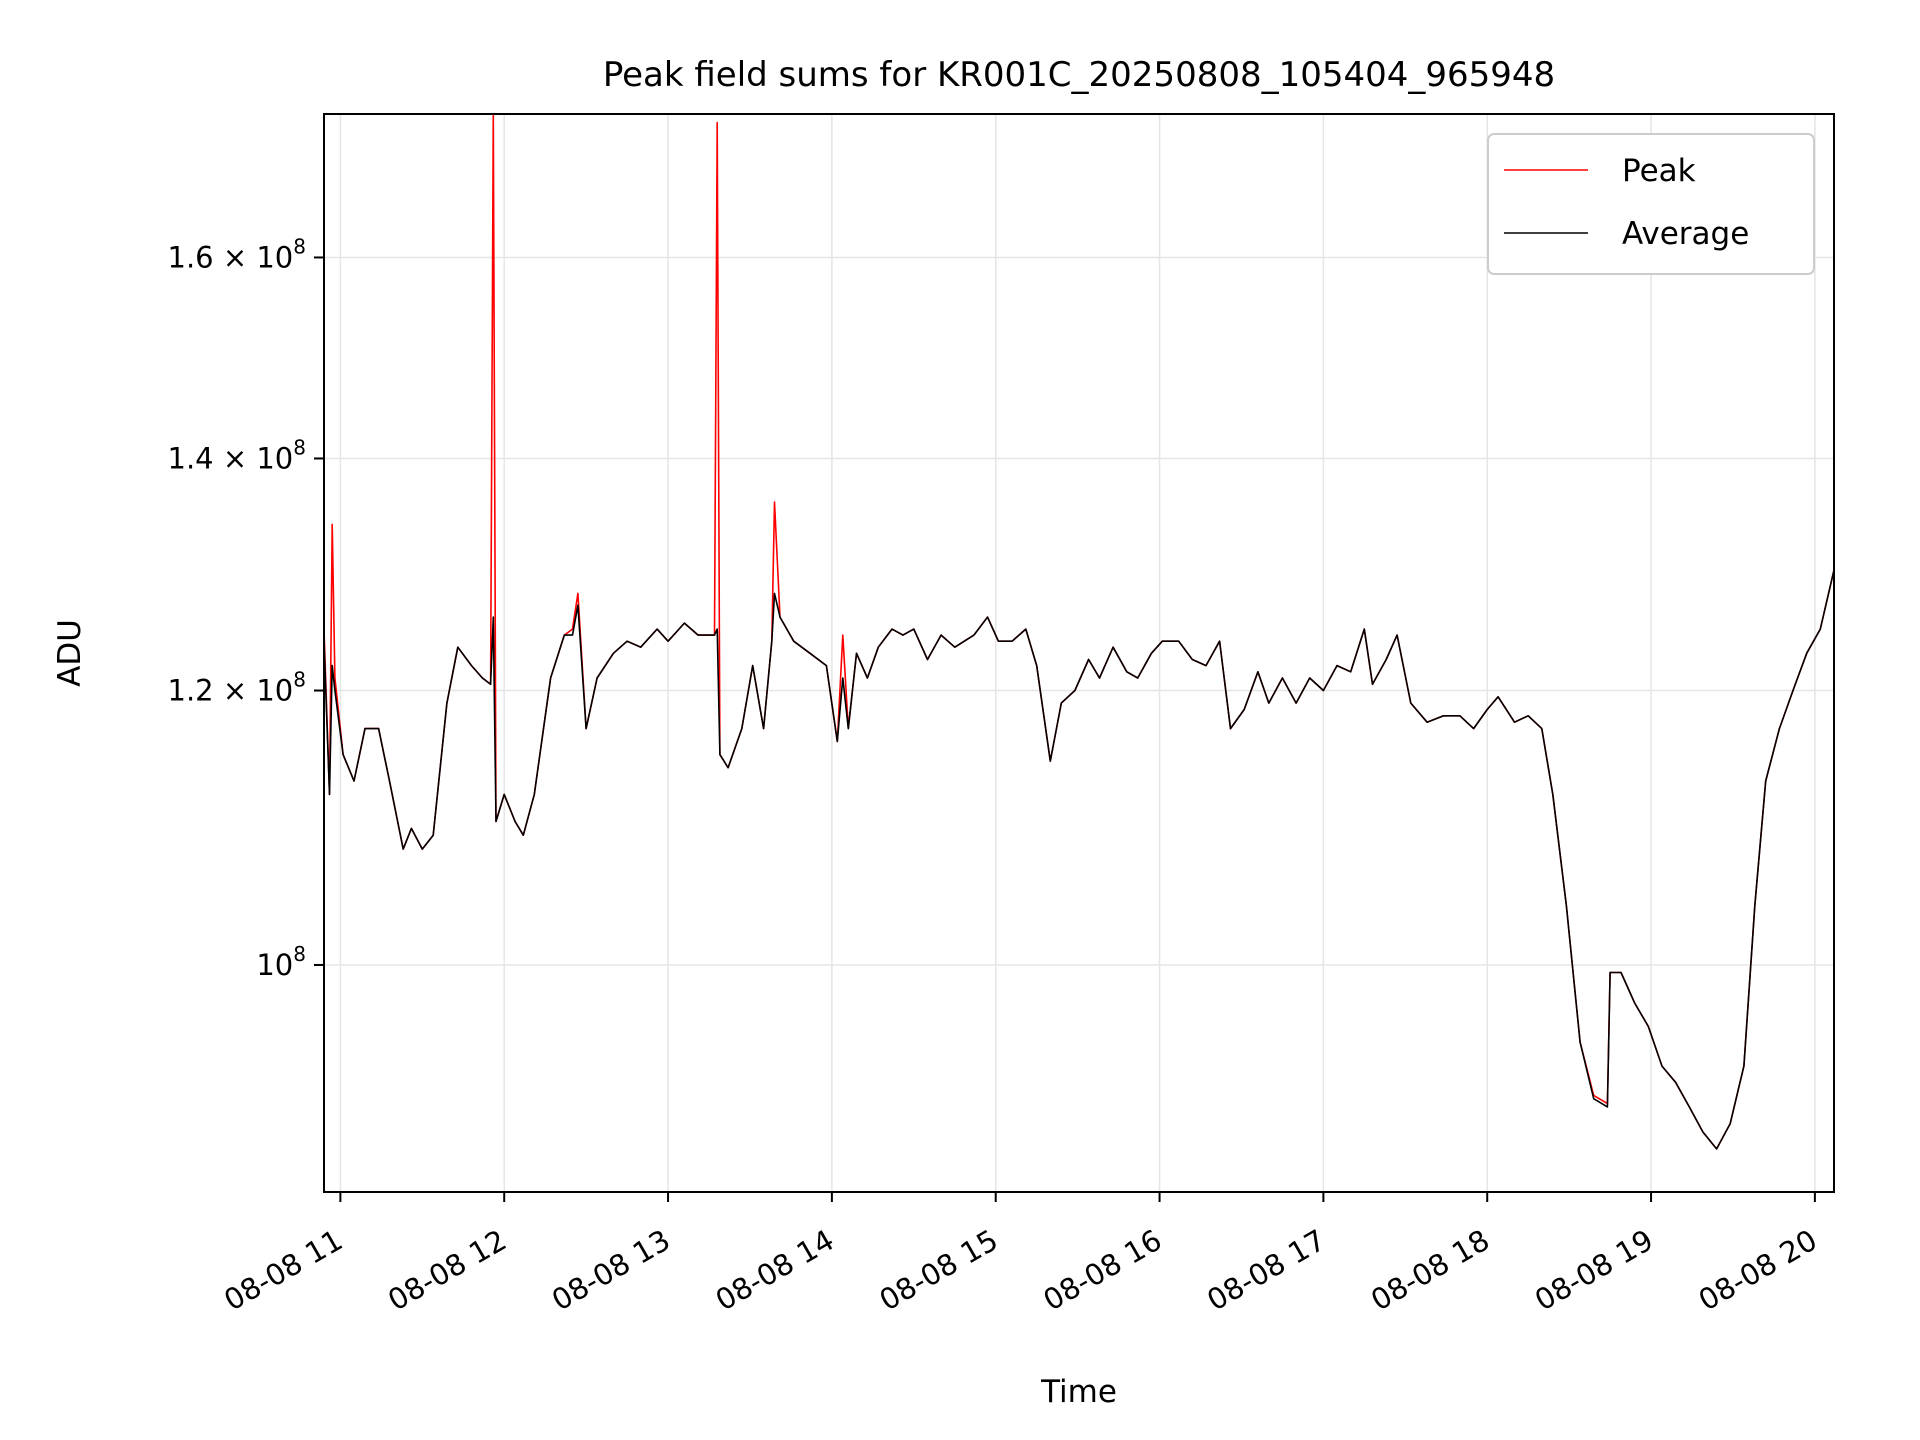 This screenshot has width=1920, height=1440. I want to click on y-axis-label: ADU, so click(70, 653).